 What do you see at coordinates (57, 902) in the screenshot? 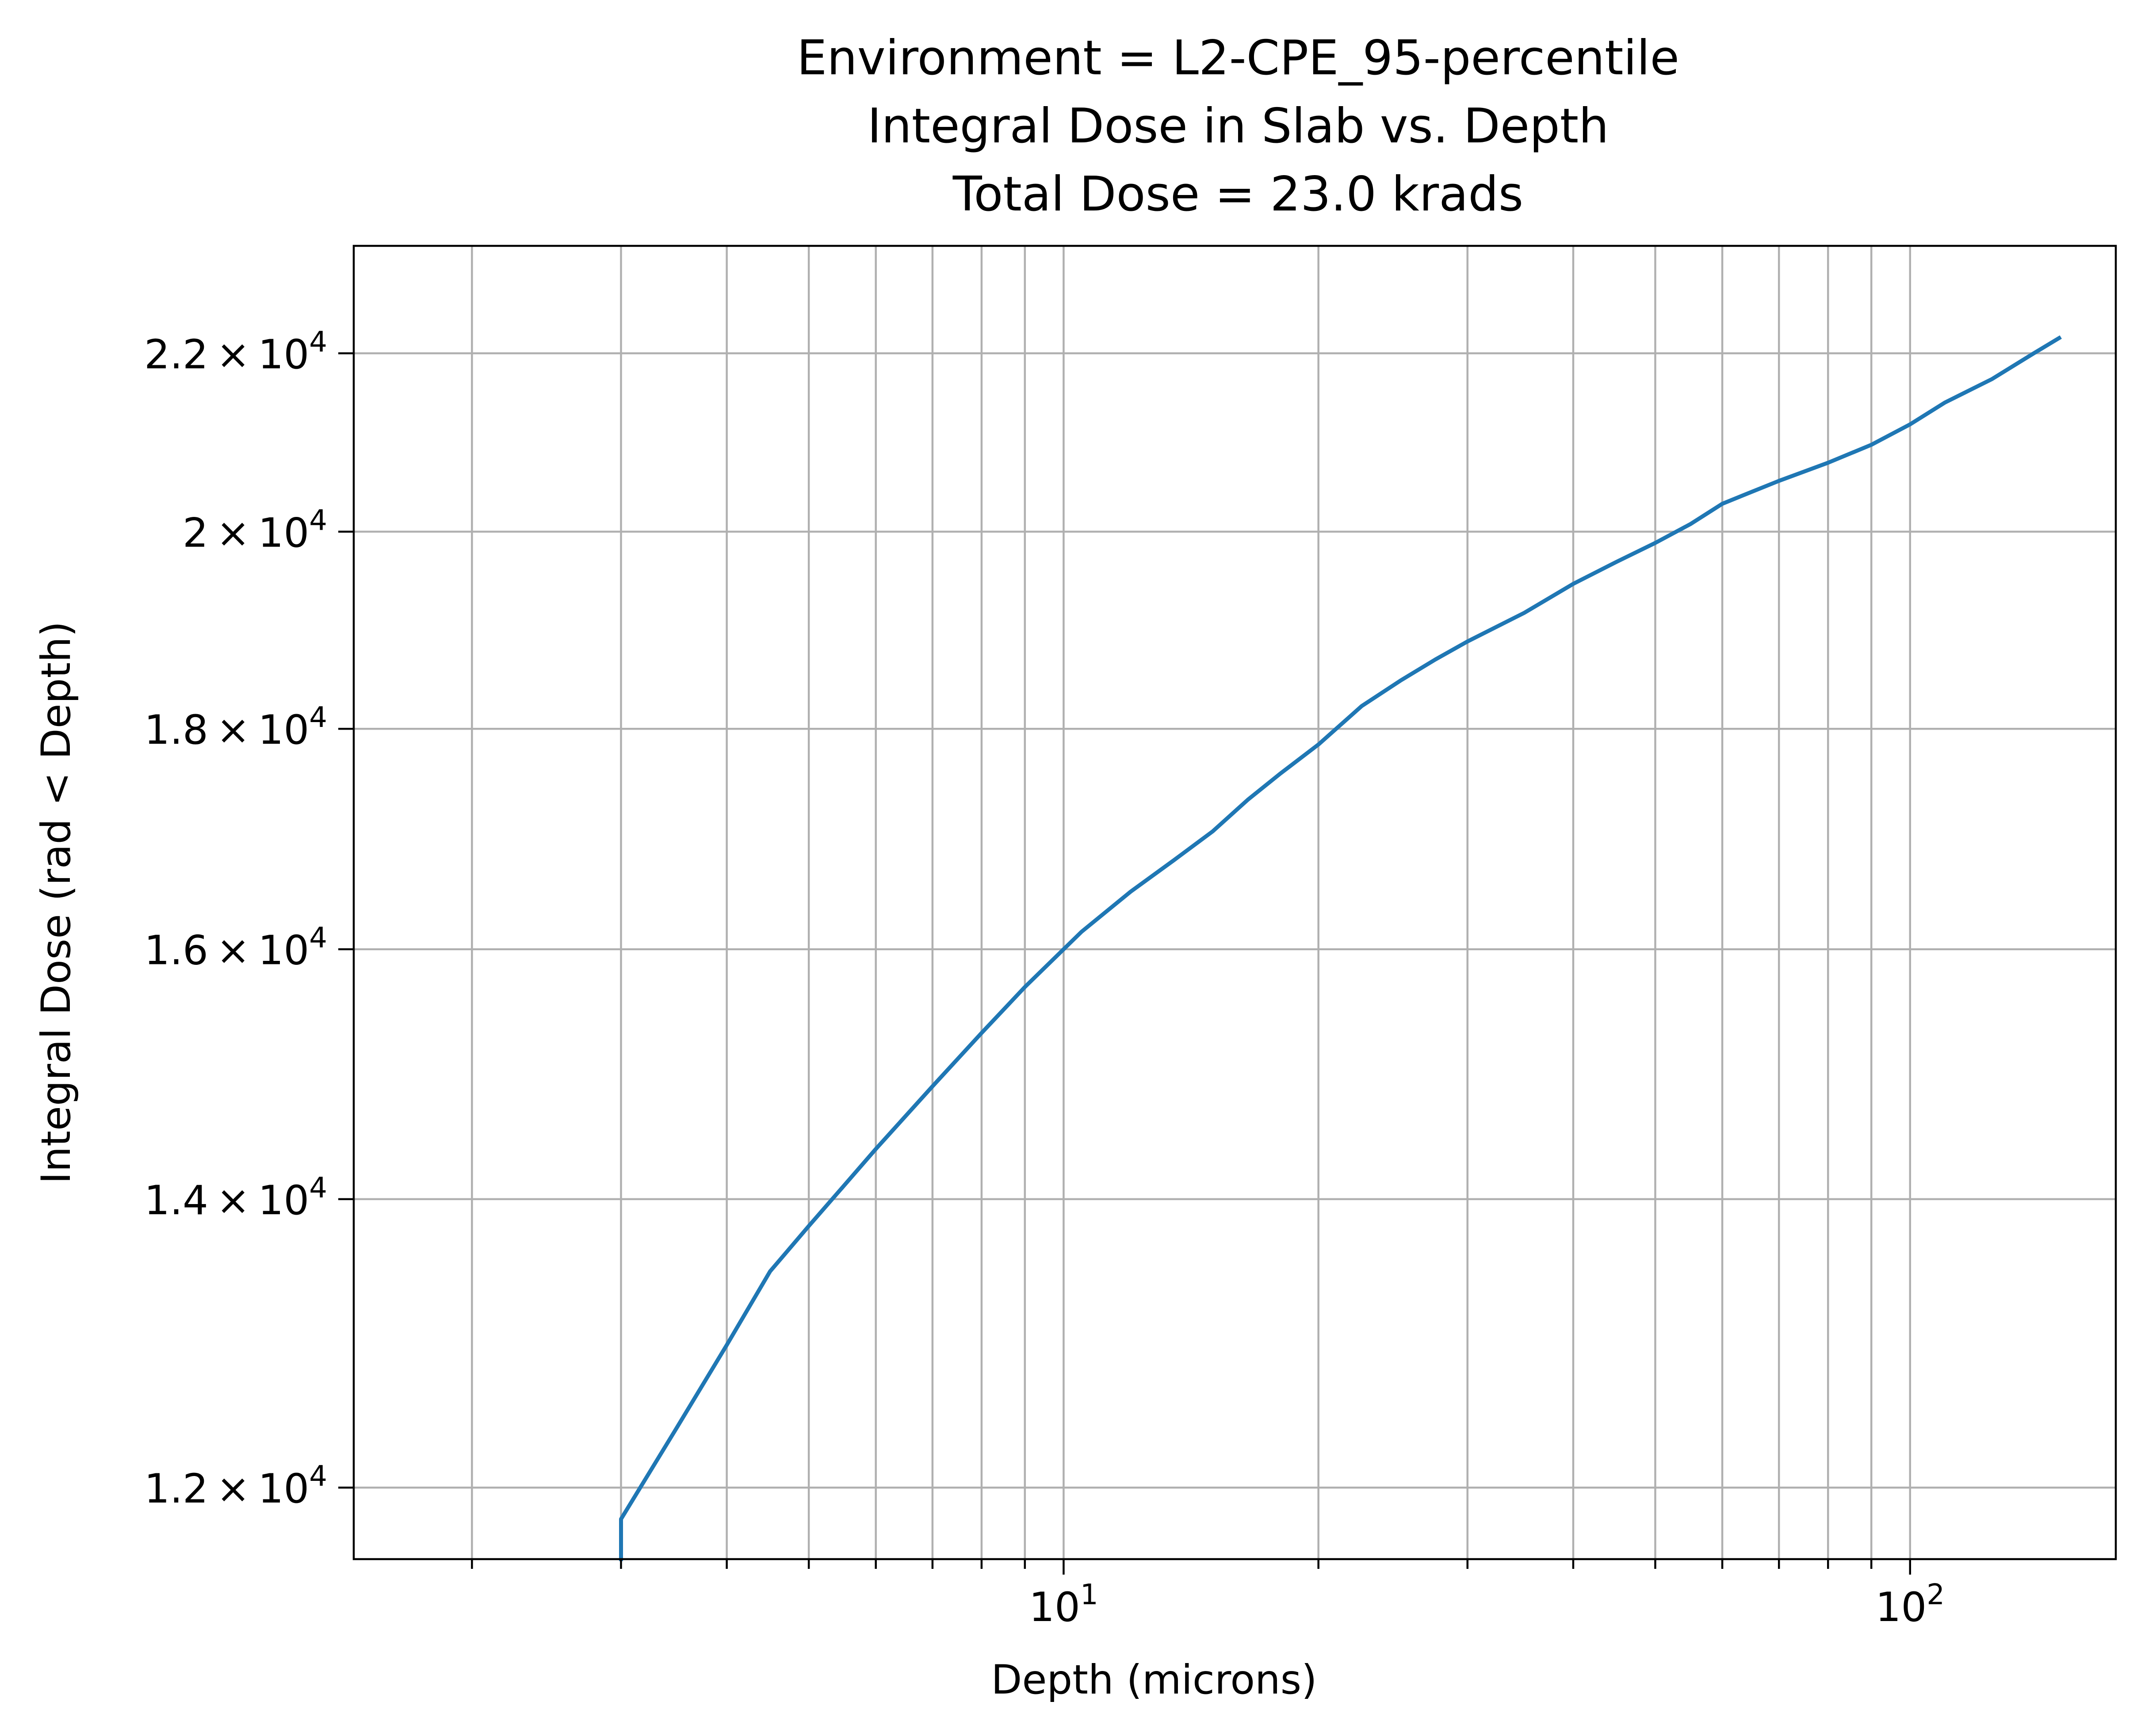
I see `y-axis-label: Integral Dose (rad < Depth)` at bounding box center [57, 902].